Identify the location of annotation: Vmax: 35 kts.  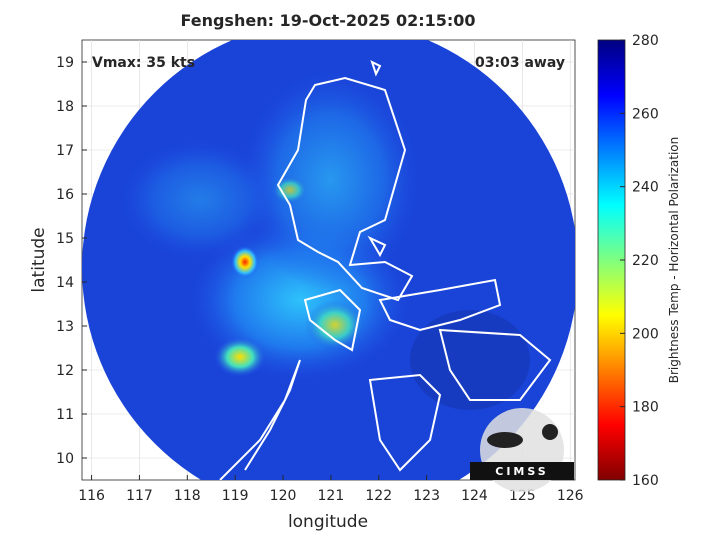
(143, 63).